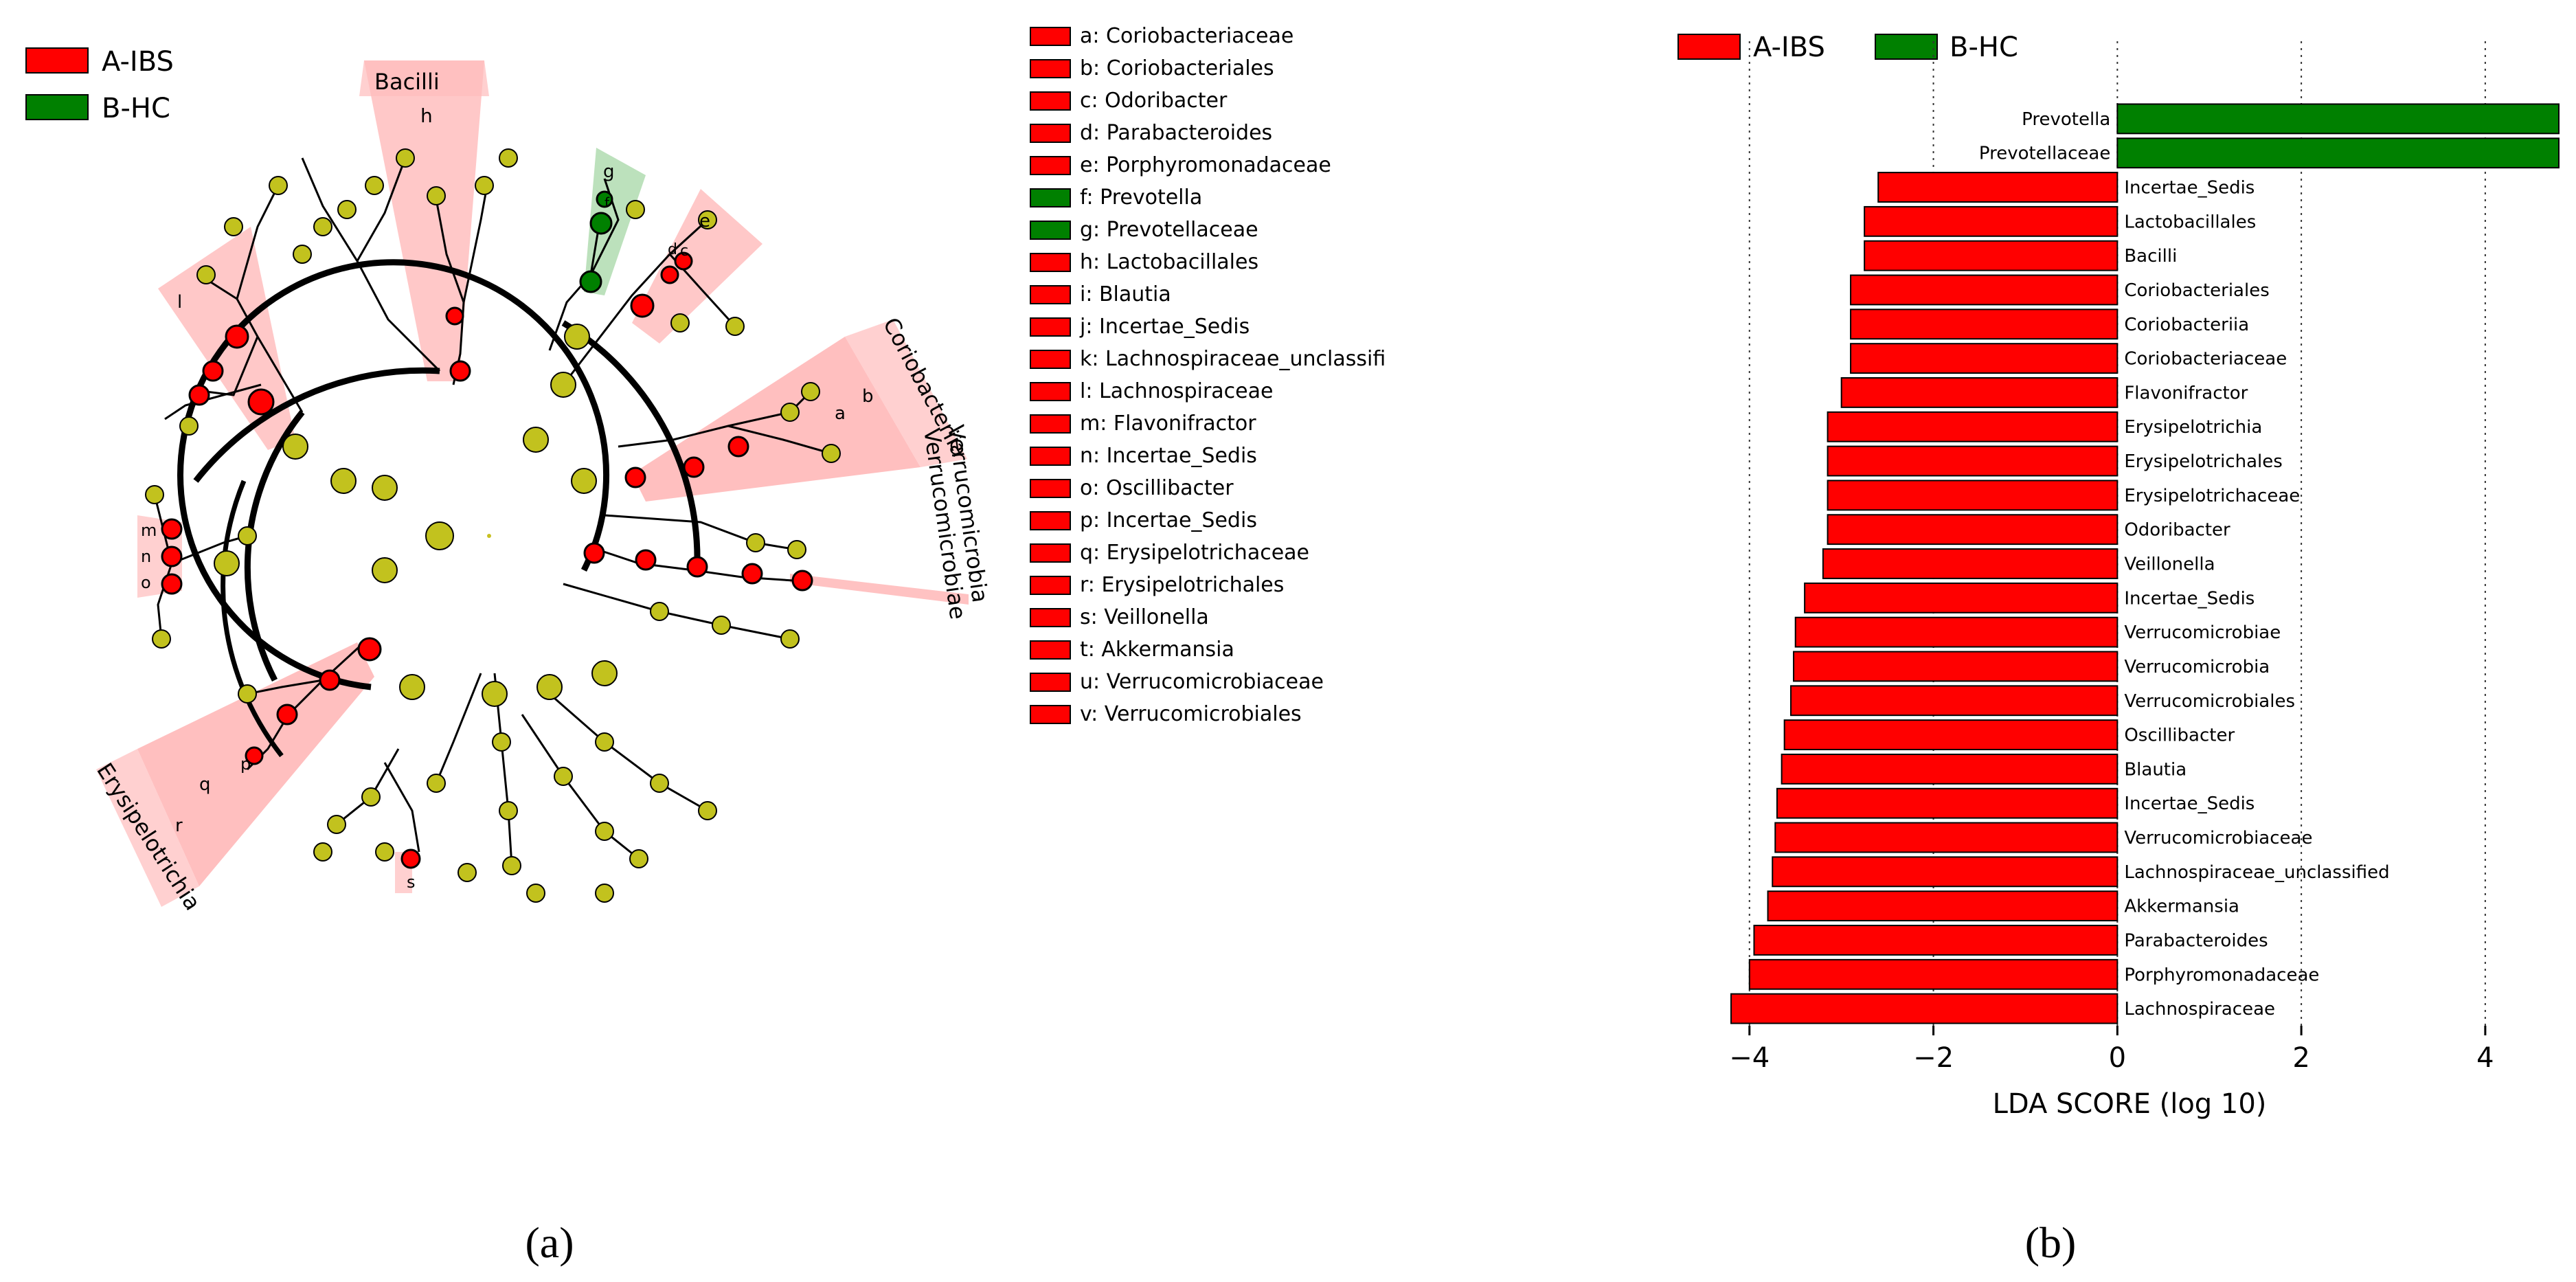 The width and height of the screenshot is (2576, 1282). What do you see at coordinates (1157, 650) in the screenshot?
I see `clade-key-label: t: Akkermansia` at bounding box center [1157, 650].